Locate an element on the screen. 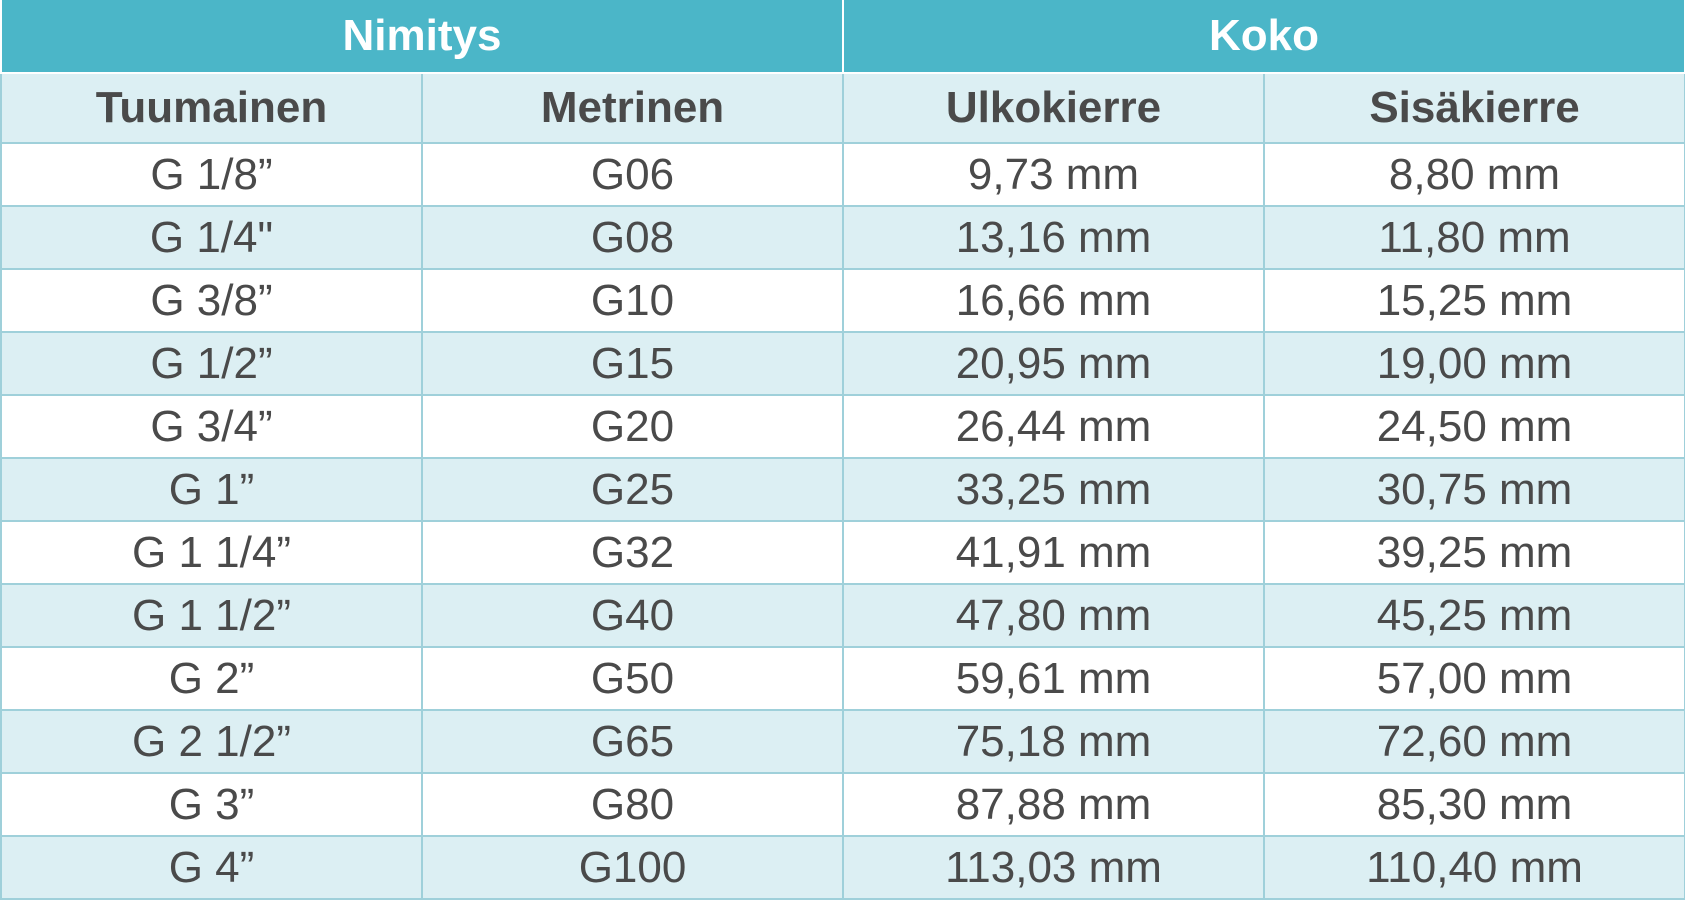 The image size is (1685, 900). cell-ulkokierre: 9,73 mm is located at coordinates (1054, 174).